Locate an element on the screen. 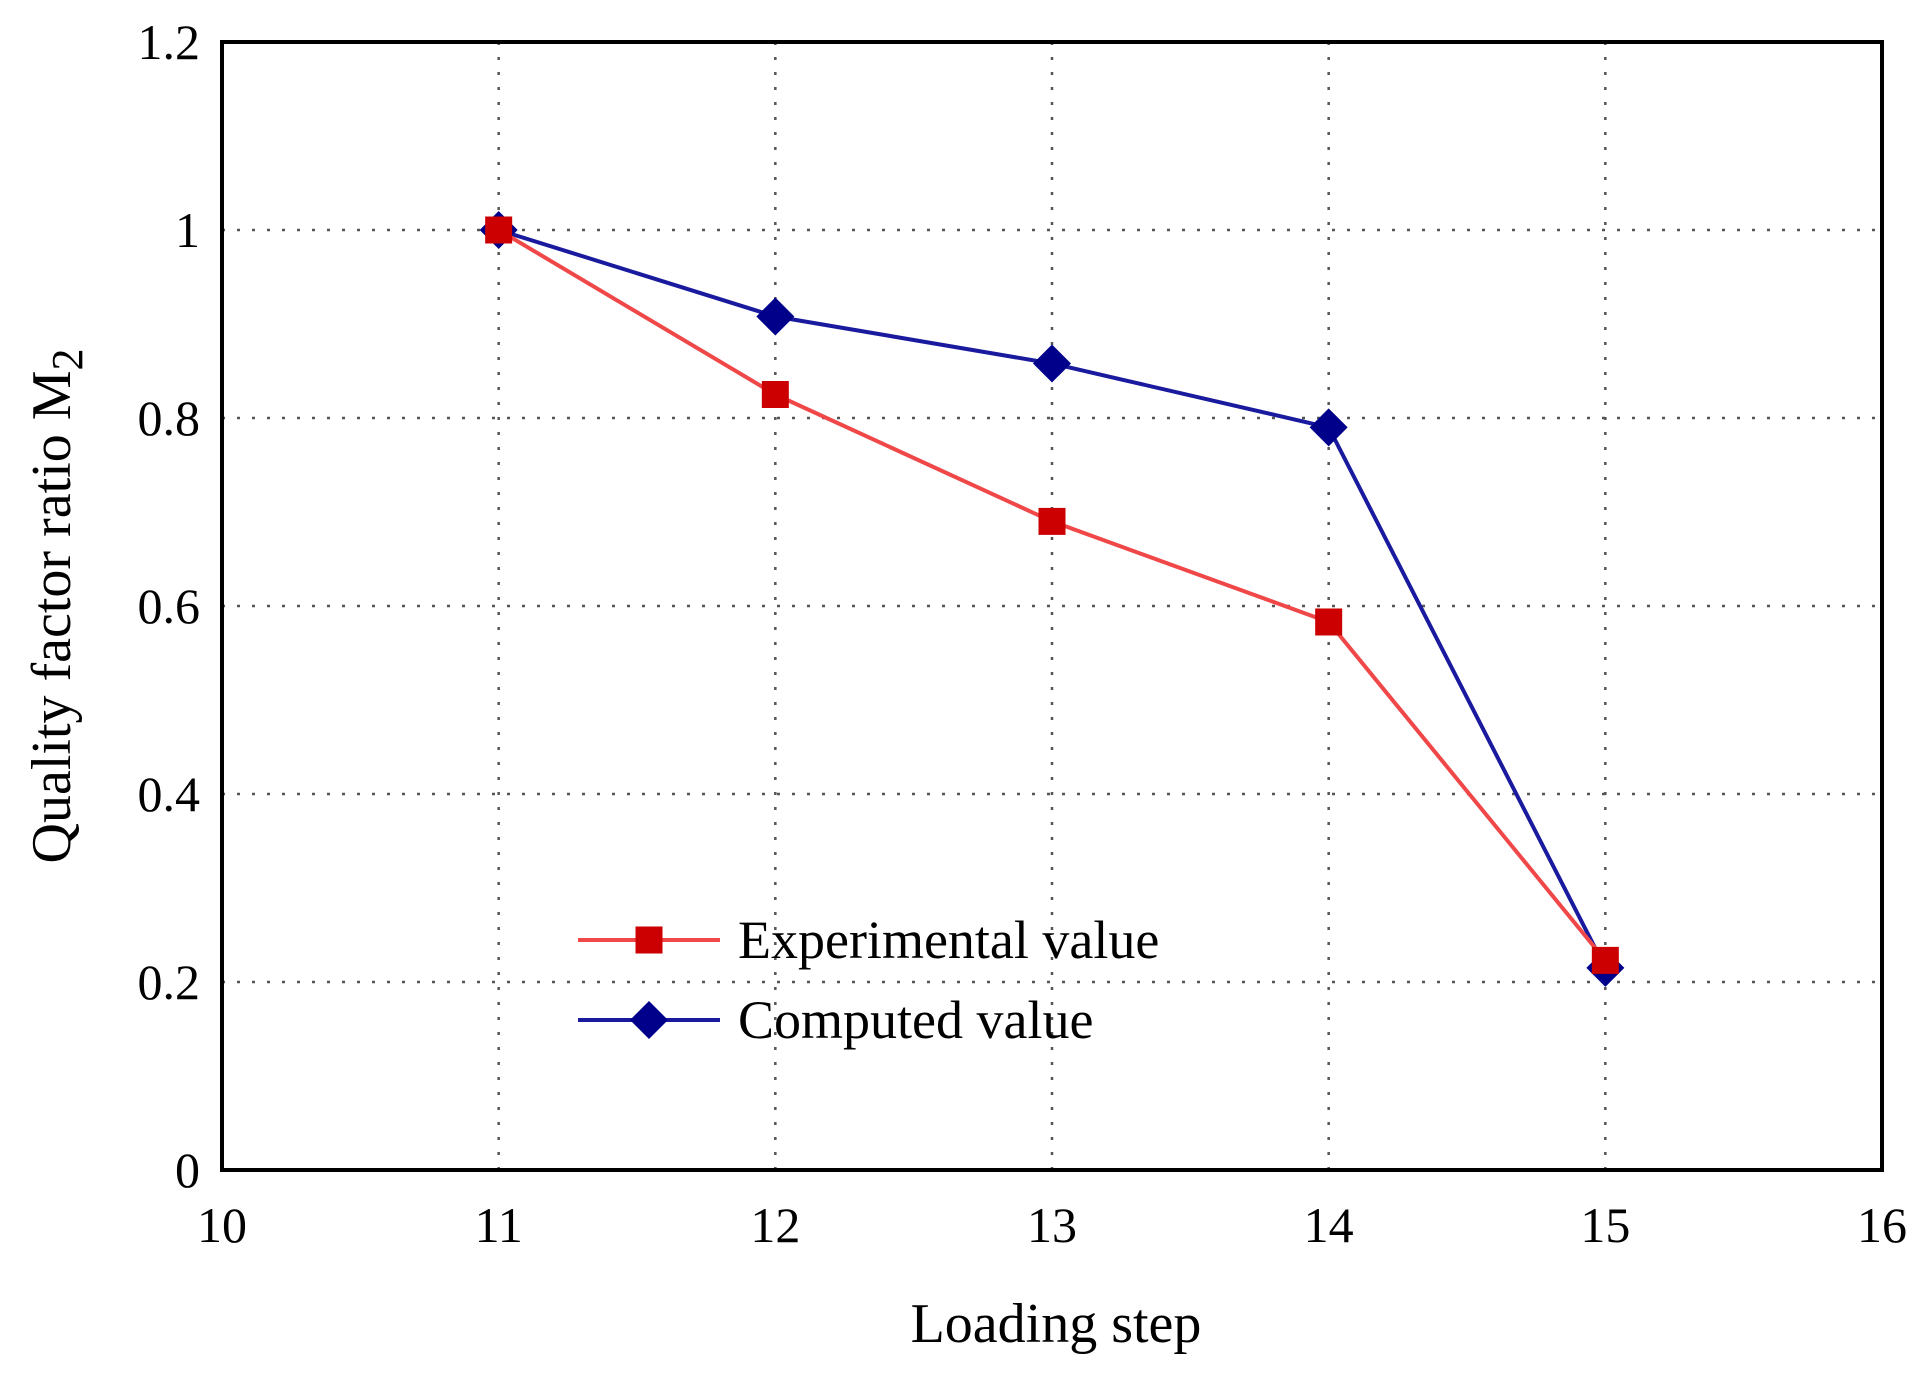  y-tick-label: 0.6 is located at coordinates (169, 606).